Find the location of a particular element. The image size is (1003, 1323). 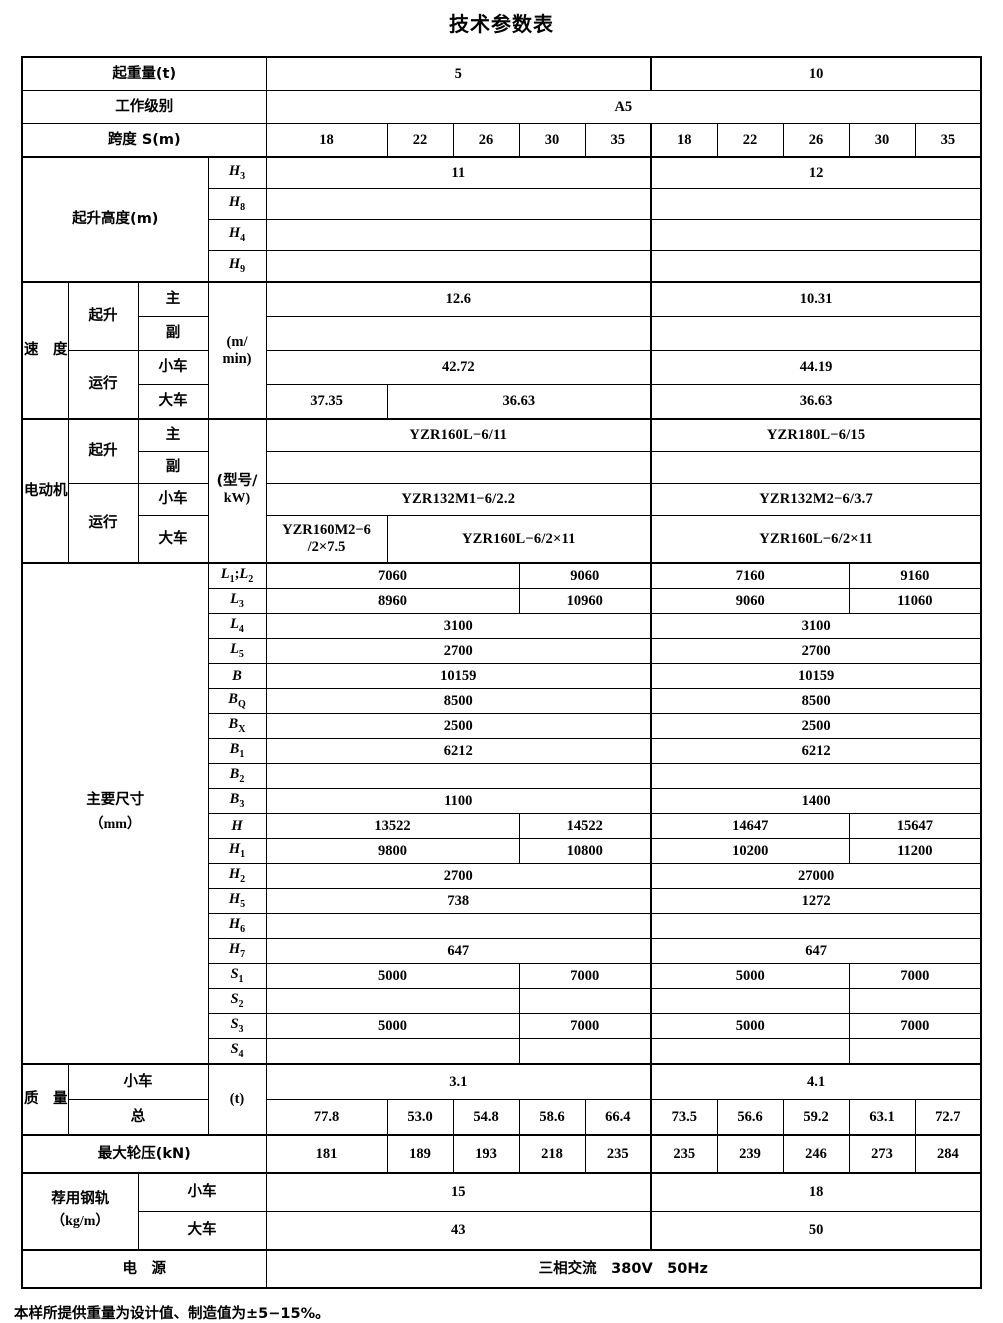

table-row-rail-trolley: 荐用钢轨 （kg/m） 小车 15 18 is located at coordinates (501, 1211).